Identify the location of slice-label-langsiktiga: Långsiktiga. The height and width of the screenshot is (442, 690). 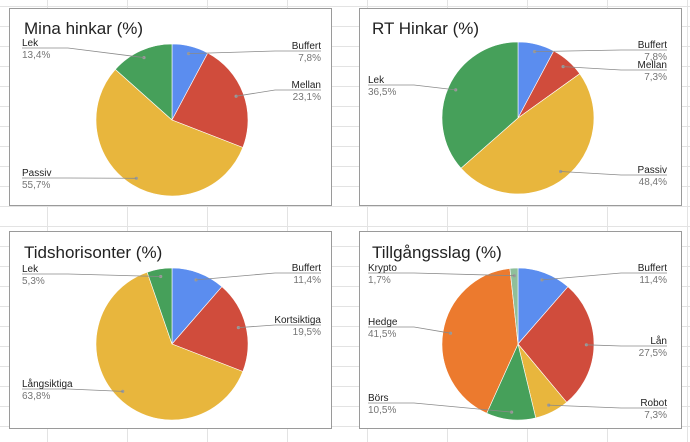
(47, 384).